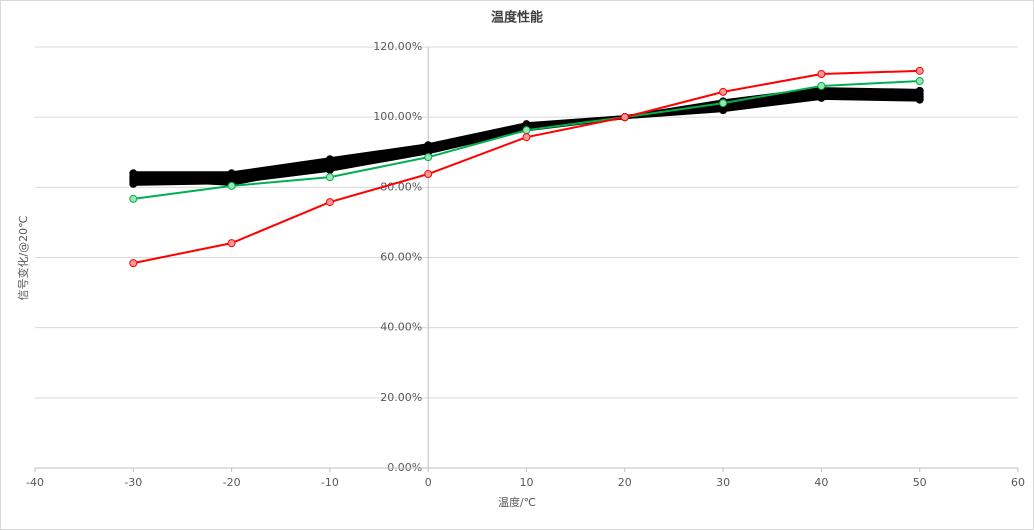 The height and width of the screenshot is (530, 1034). I want to click on x-axis-title: 温度/℃, so click(517, 502).